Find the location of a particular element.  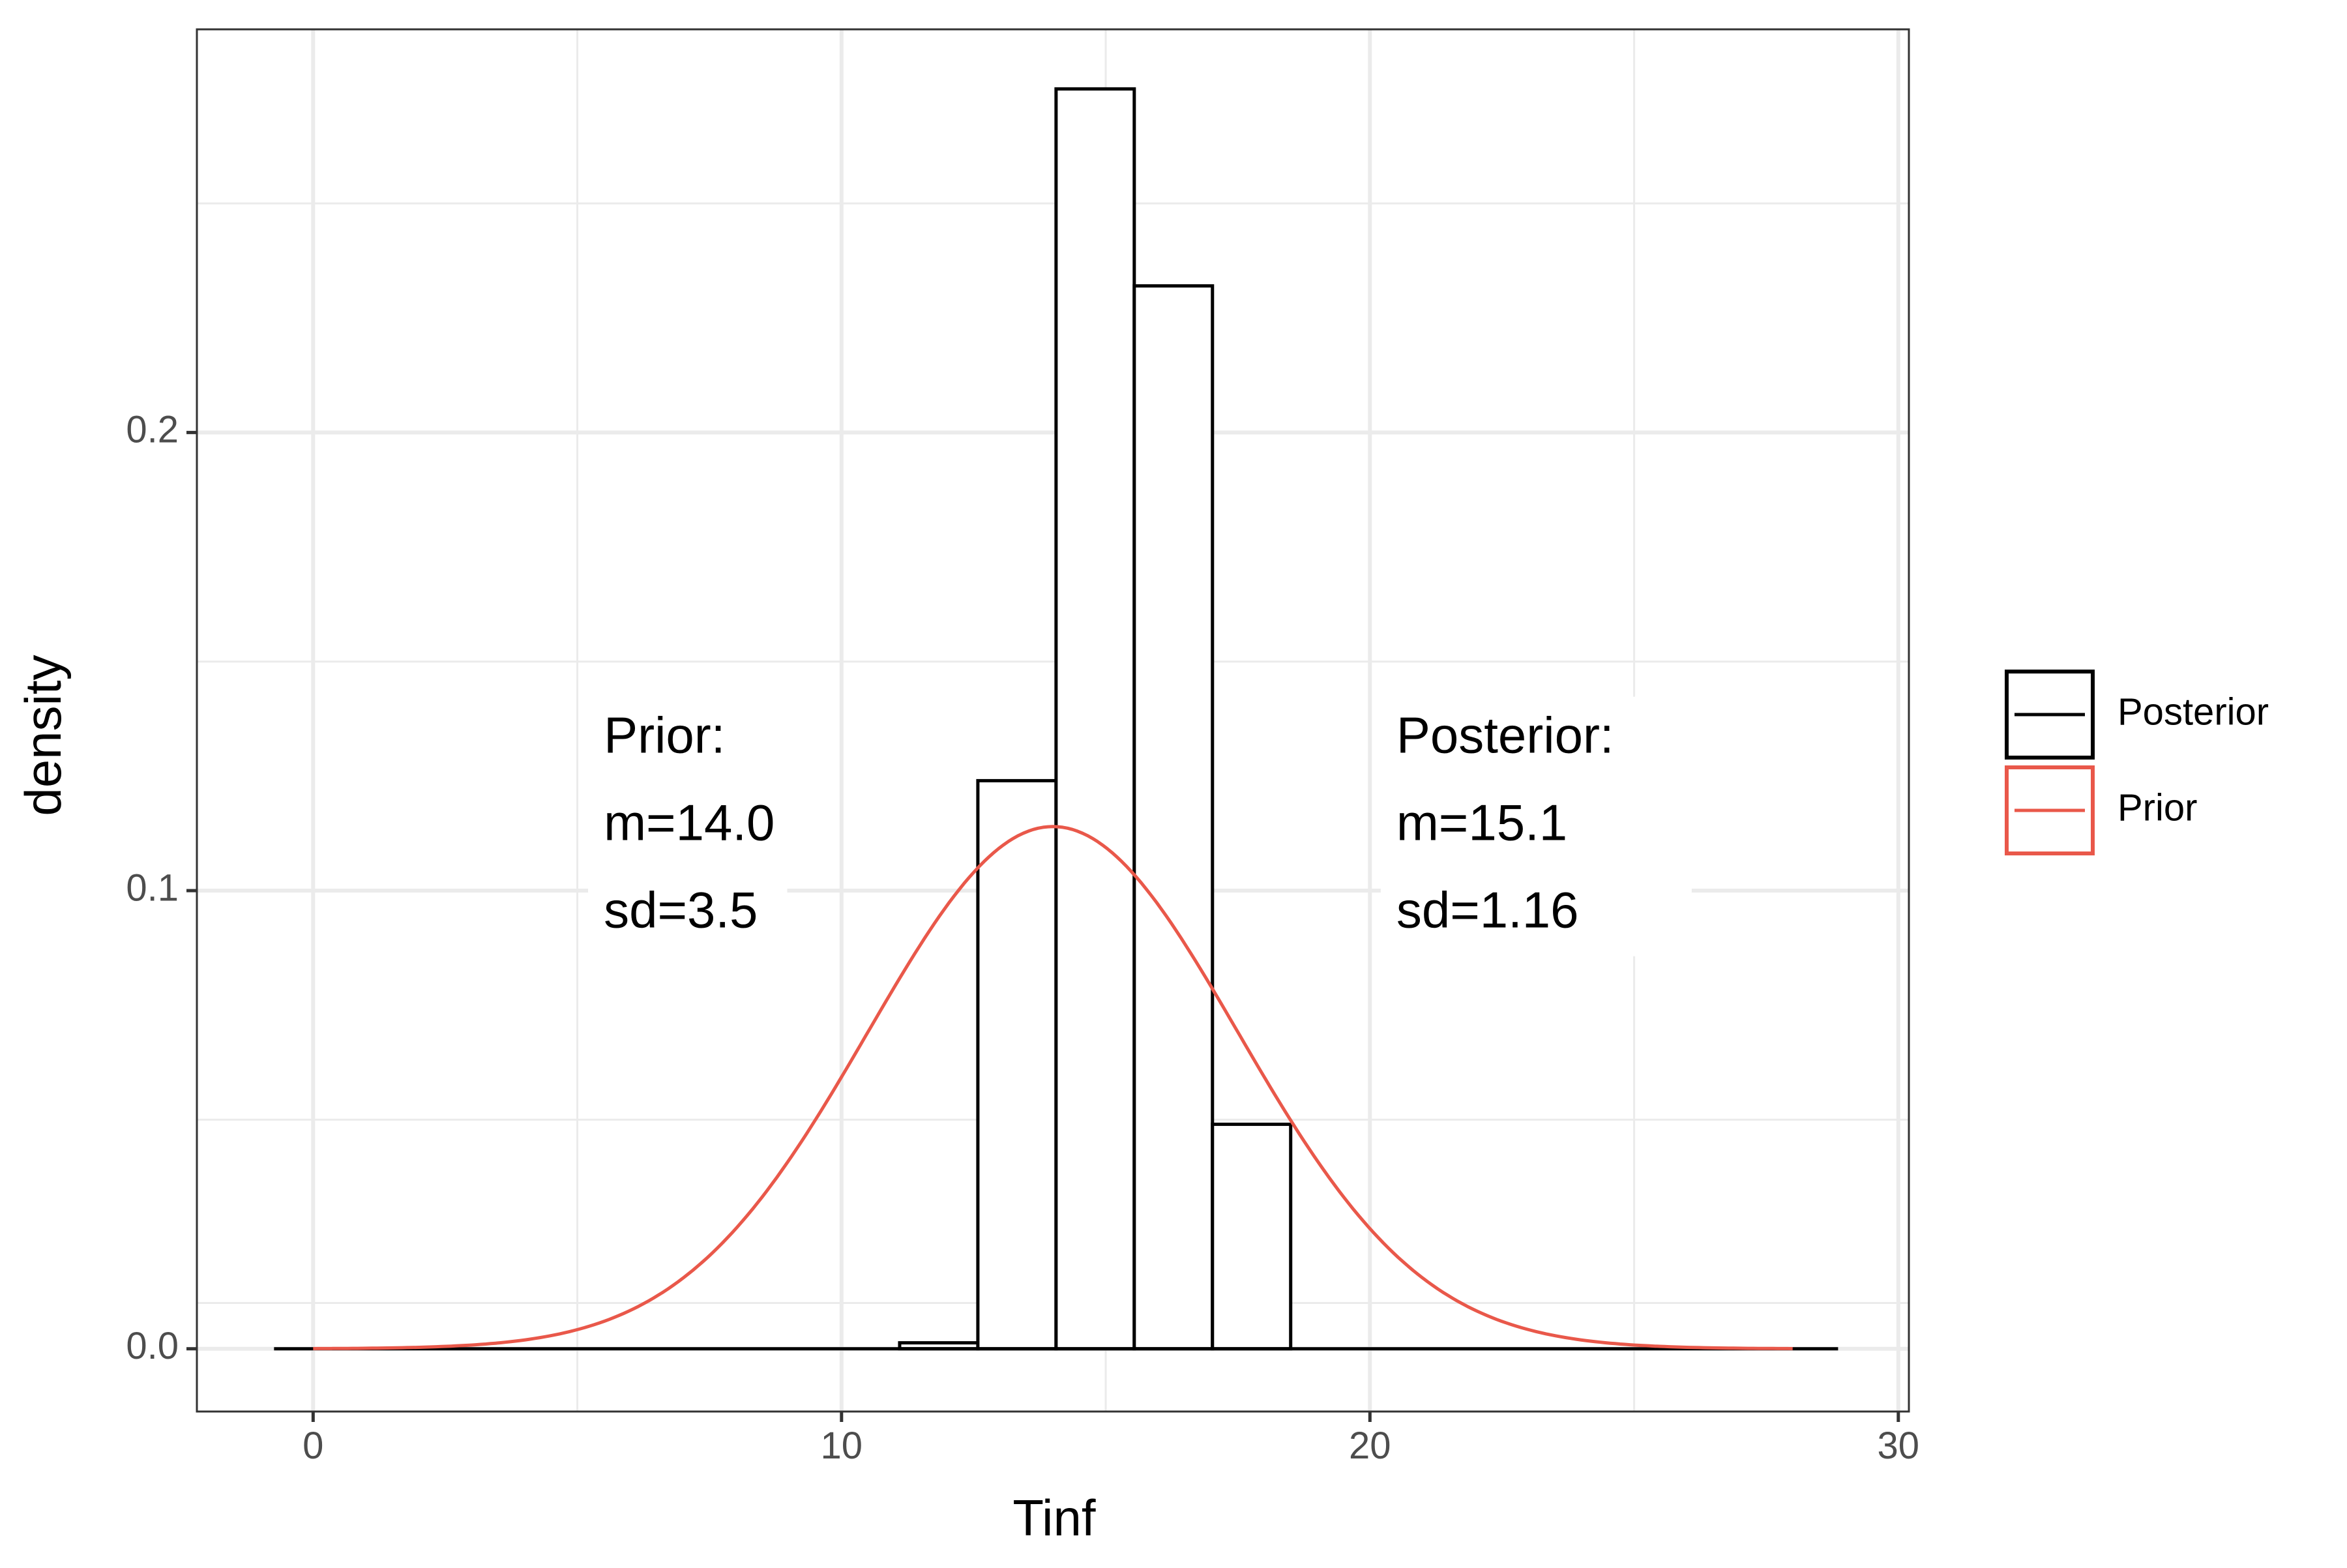

legend: Posterior Prior is located at coordinates (2137, 763).